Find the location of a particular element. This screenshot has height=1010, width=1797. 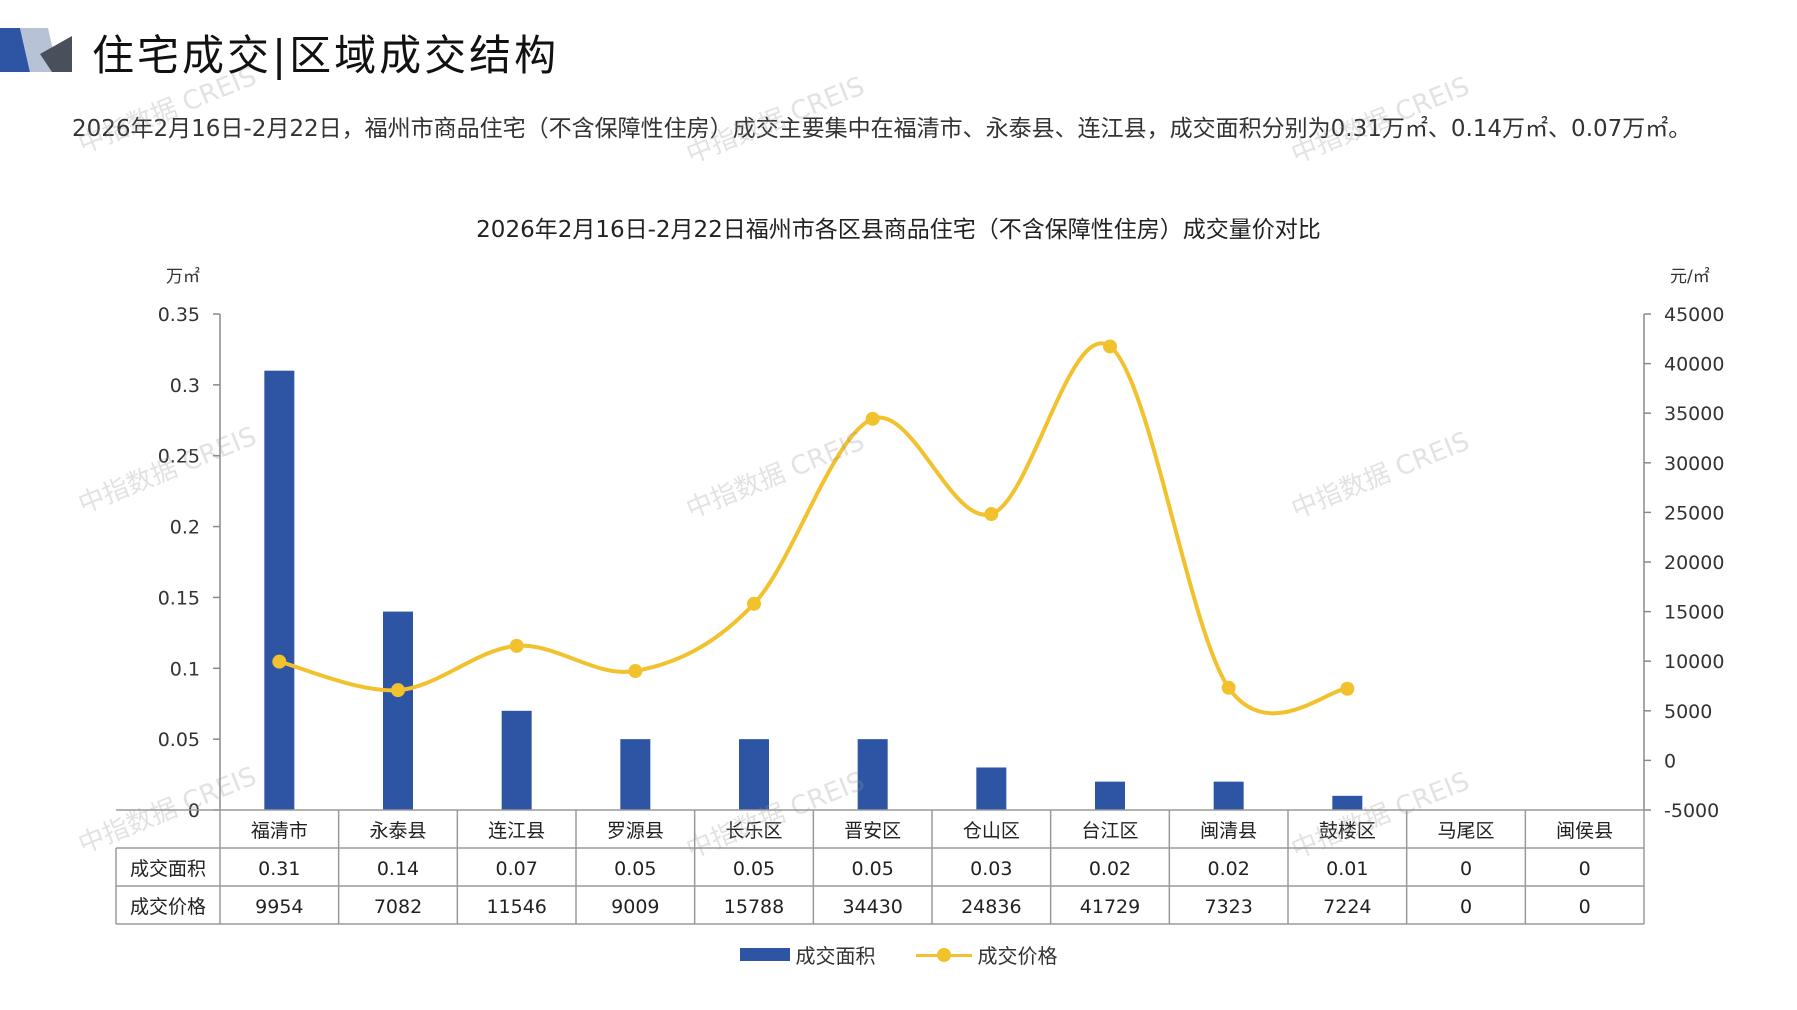

category-label: 福清市 is located at coordinates (279, 831).